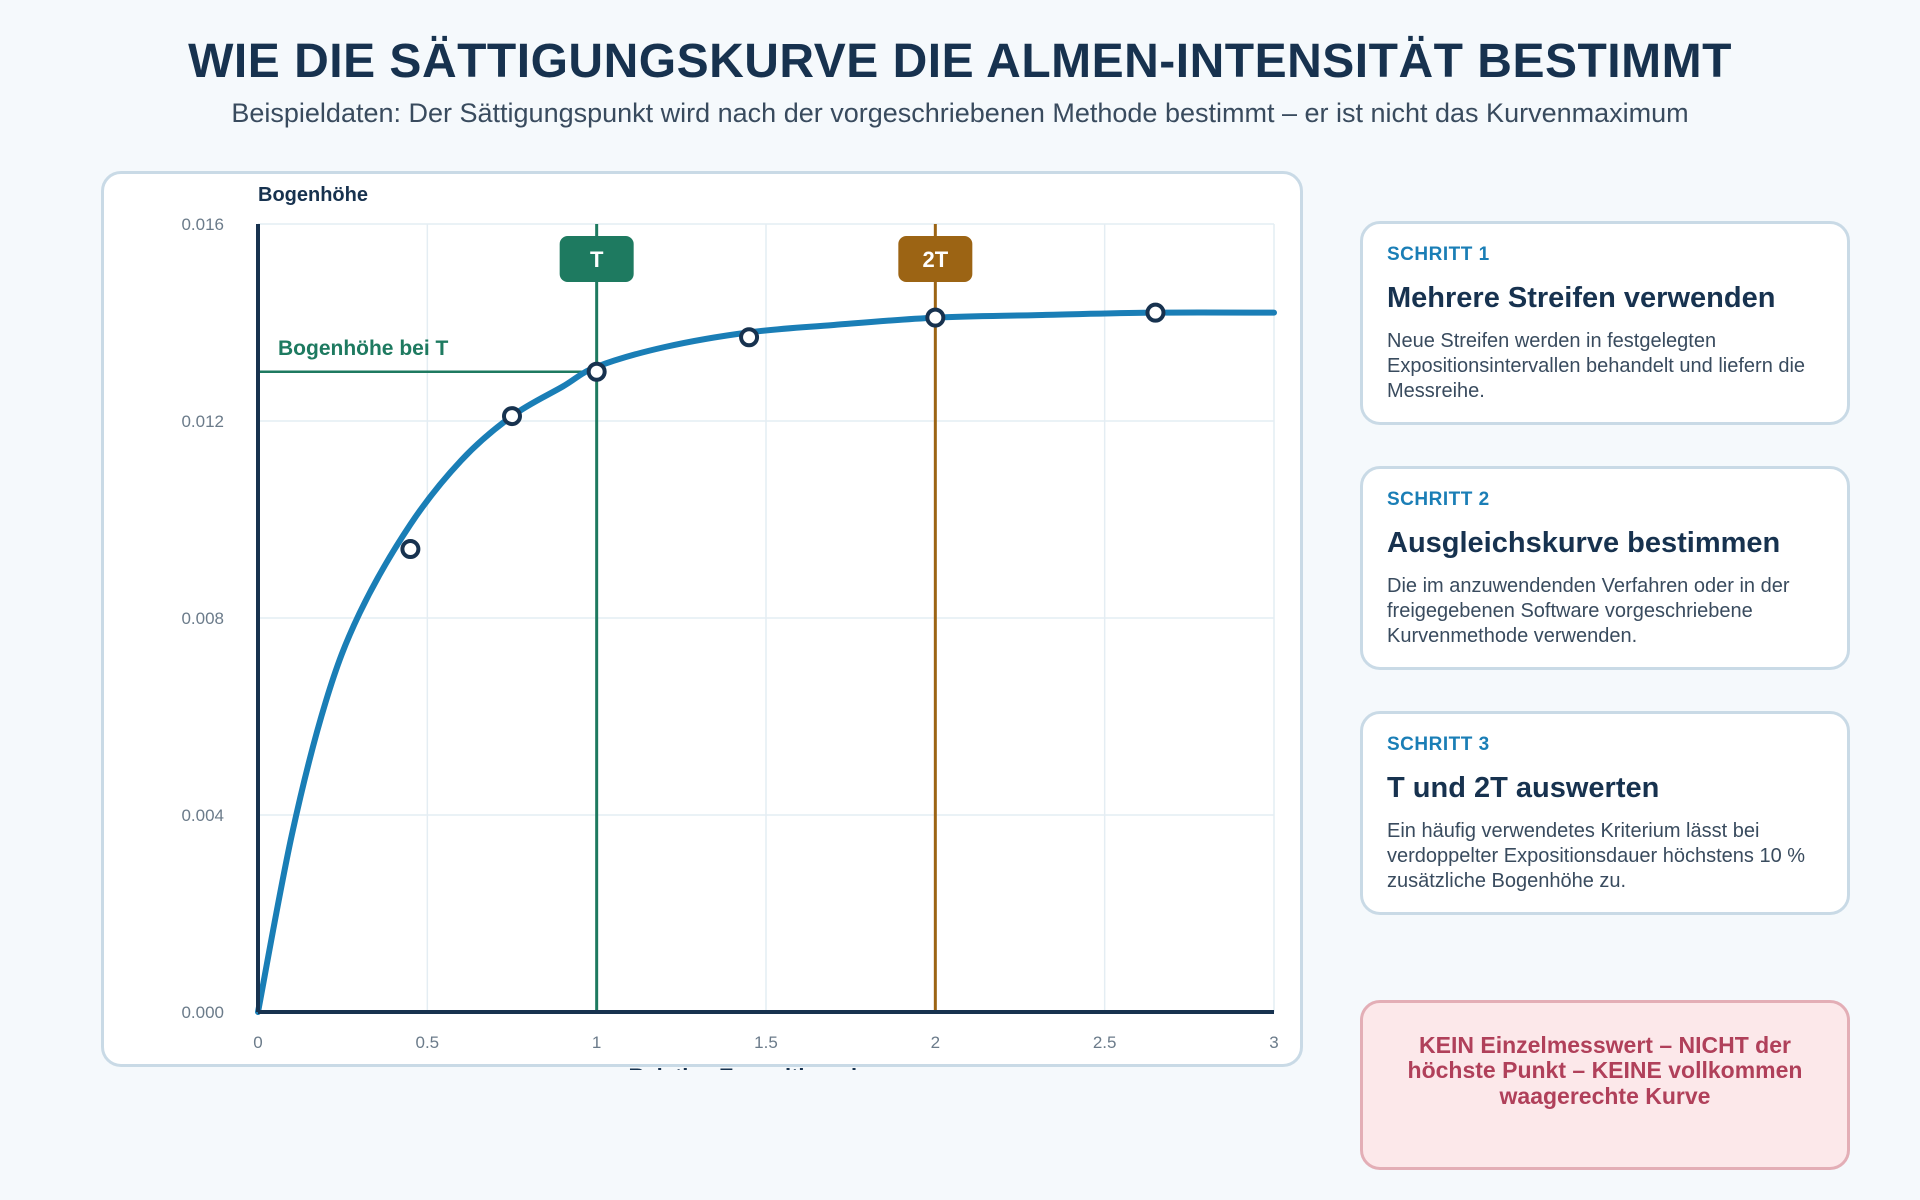 The height and width of the screenshot is (1200, 1920). What do you see at coordinates (202, 1012) in the screenshot?
I see `y-tick-label: 0.000` at bounding box center [202, 1012].